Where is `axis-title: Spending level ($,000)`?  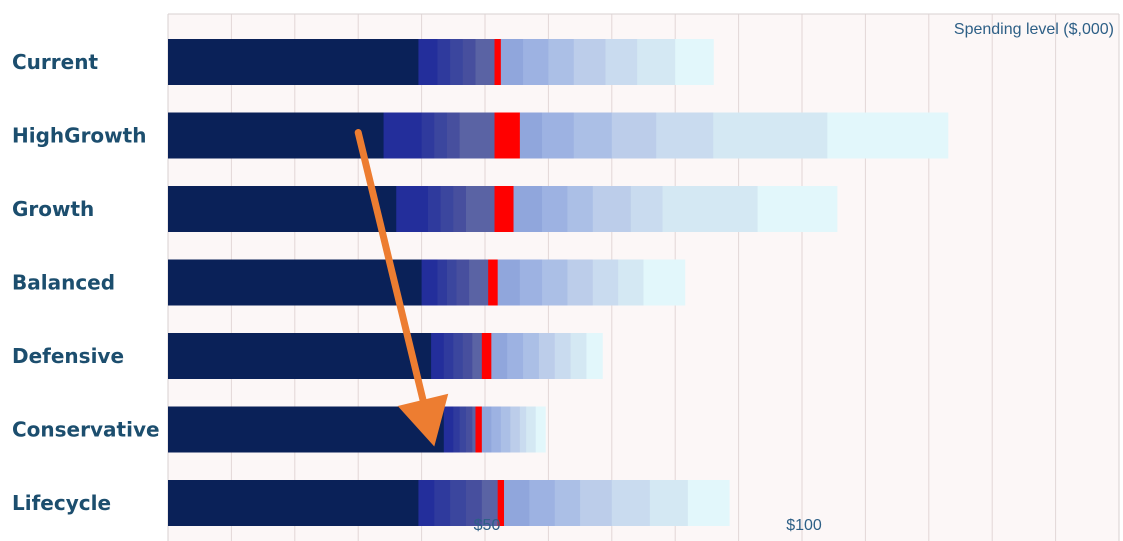
axis-title: Spending level ($,000) is located at coordinates (1034, 29).